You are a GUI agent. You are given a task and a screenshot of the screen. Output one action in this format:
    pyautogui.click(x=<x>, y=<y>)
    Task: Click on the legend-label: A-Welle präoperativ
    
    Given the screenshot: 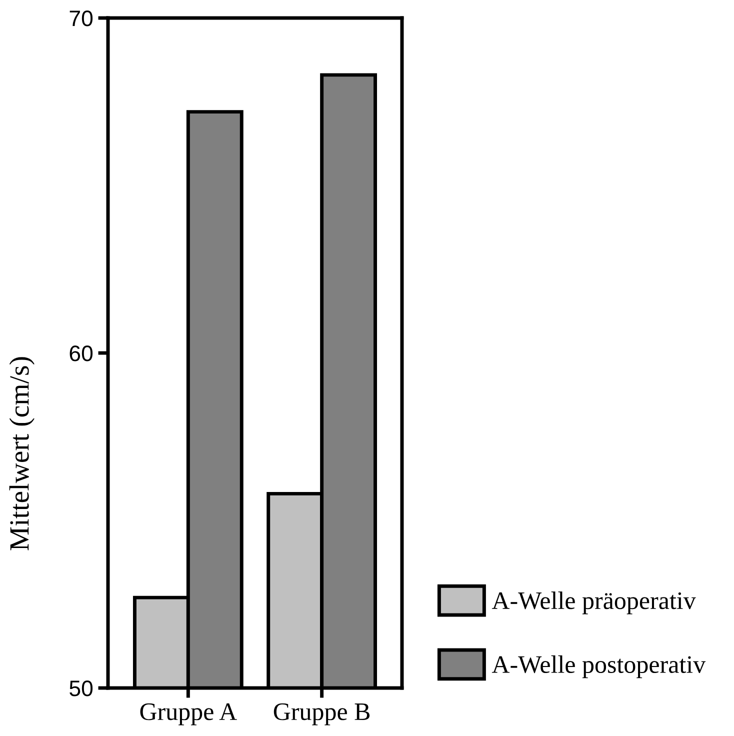 What is the action you would take?
    pyautogui.click(x=594, y=603)
    